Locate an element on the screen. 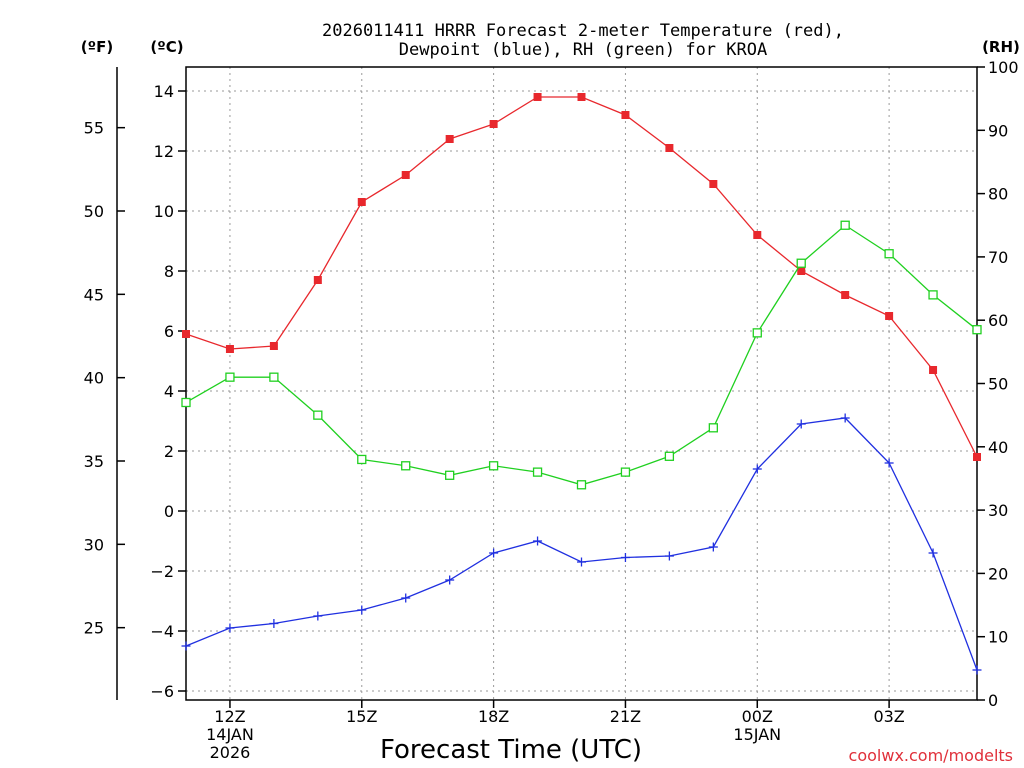  x-tick-label: 00Z is located at coordinates (757, 716).